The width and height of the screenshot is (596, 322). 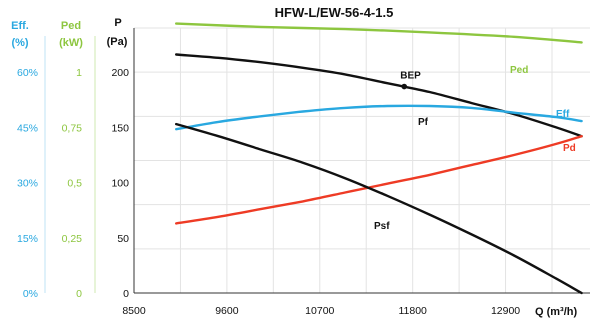 What do you see at coordinates (382, 226) in the screenshot?
I see `series-label-psf: Psf` at bounding box center [382, 226].